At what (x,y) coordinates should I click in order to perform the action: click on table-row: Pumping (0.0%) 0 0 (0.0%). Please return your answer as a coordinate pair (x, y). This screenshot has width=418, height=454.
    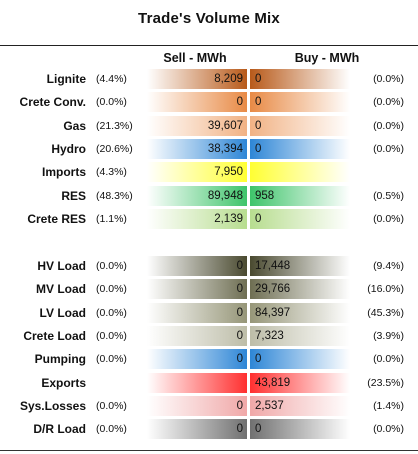
    Looking at the image, I should click on (209, 359).